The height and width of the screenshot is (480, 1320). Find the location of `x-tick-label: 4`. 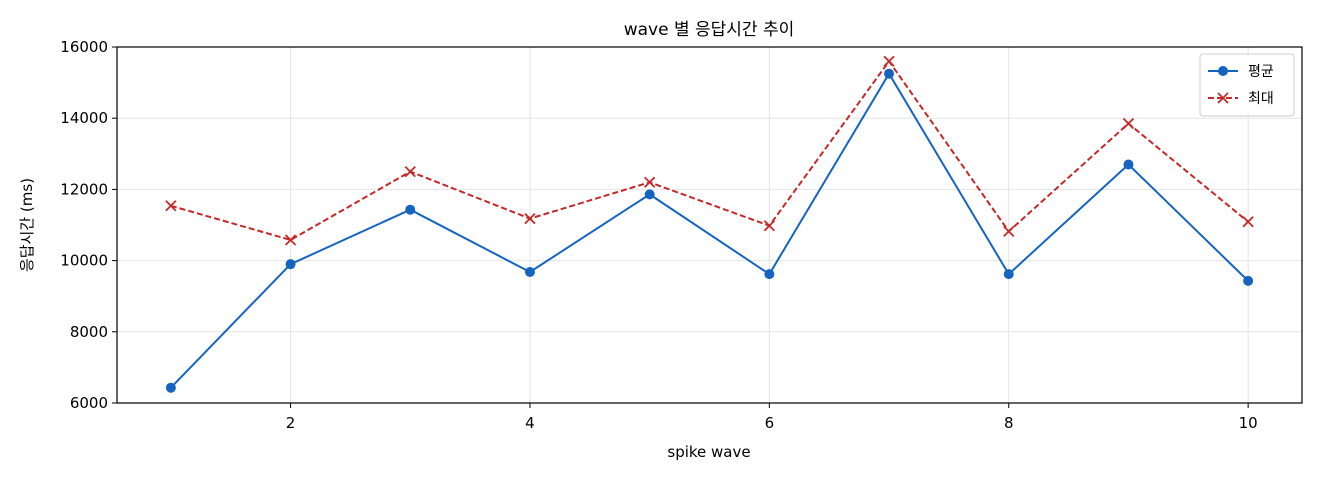

x-tick-label: 4 is located at coordinates (530, 423).